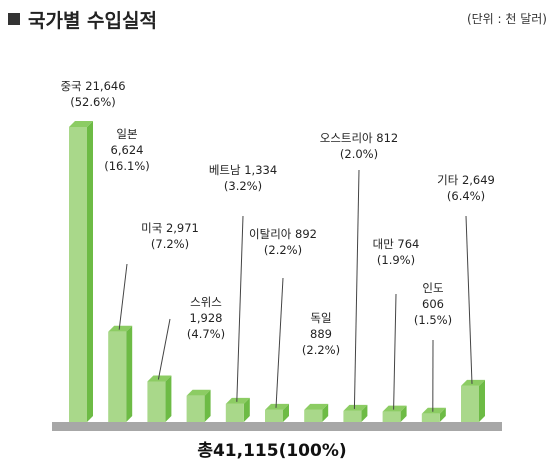  What do you see at coordinates (14, 19) in the screenshot?
I see `bullet-square-icon` at bounding box center [14, 19].